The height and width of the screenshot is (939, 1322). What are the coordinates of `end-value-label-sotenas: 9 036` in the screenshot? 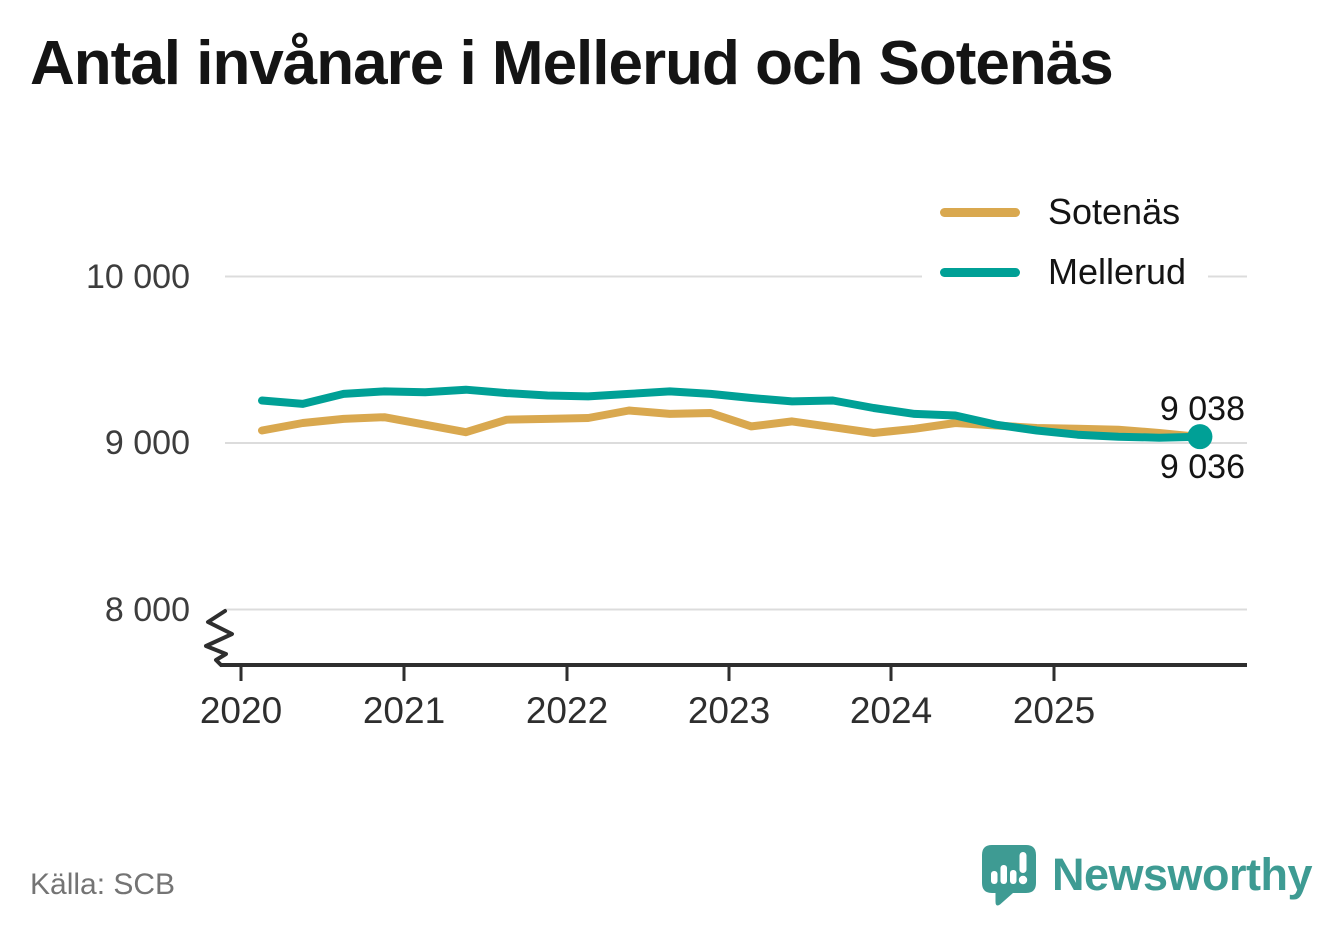 It's located at (1202, 467).